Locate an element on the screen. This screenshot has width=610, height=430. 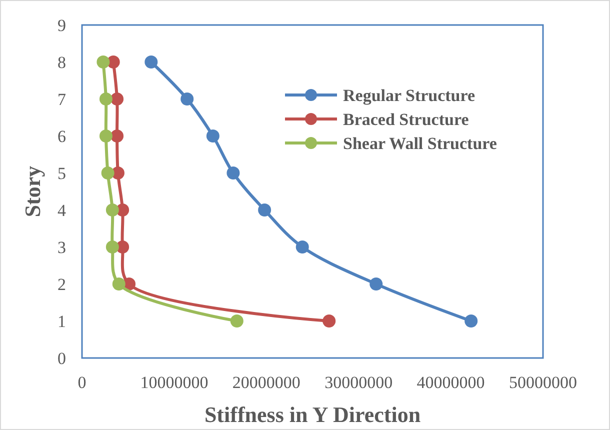
y-tick-label: 5 is located at coordinates (62, 173).